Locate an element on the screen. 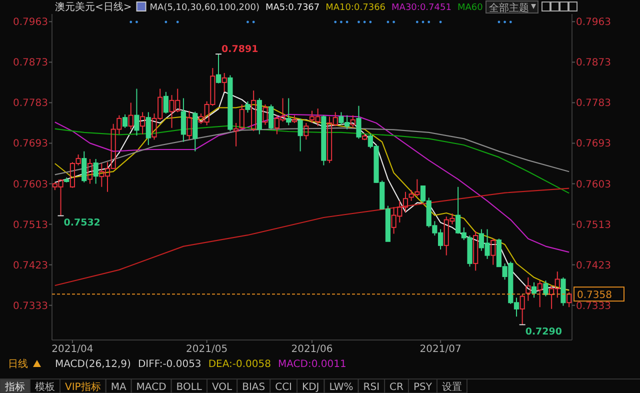  y-tick-label: 0.7333 is located at coordinates (30, 306).